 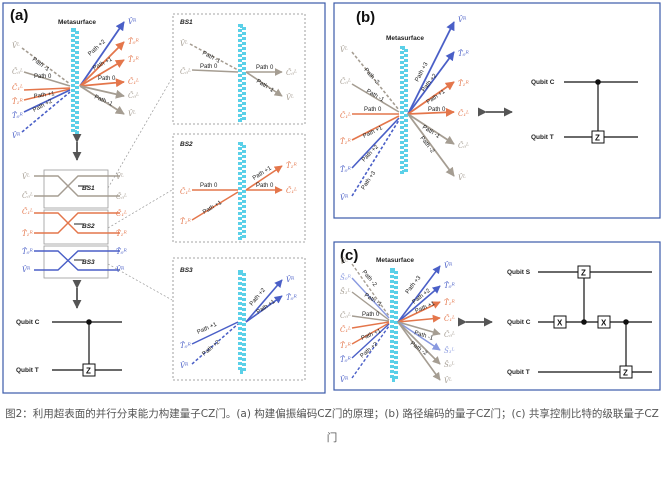 What do you see at coordinates (372, 76) in the screenshot?
I see `b-in-path-m2: Path -2` at bounding box center [372, 76].